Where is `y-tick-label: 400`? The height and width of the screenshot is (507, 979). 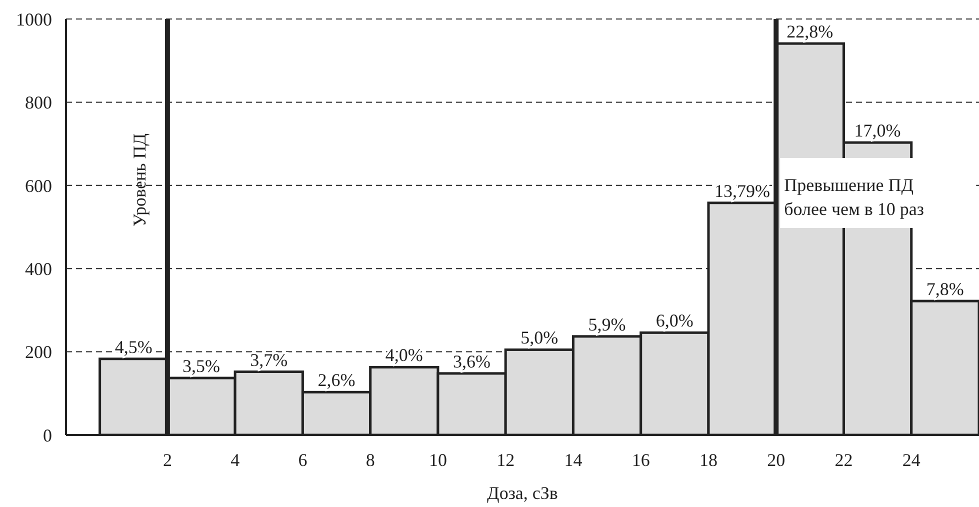 y-tick-label: 400 is located at coordinates (38, 268).